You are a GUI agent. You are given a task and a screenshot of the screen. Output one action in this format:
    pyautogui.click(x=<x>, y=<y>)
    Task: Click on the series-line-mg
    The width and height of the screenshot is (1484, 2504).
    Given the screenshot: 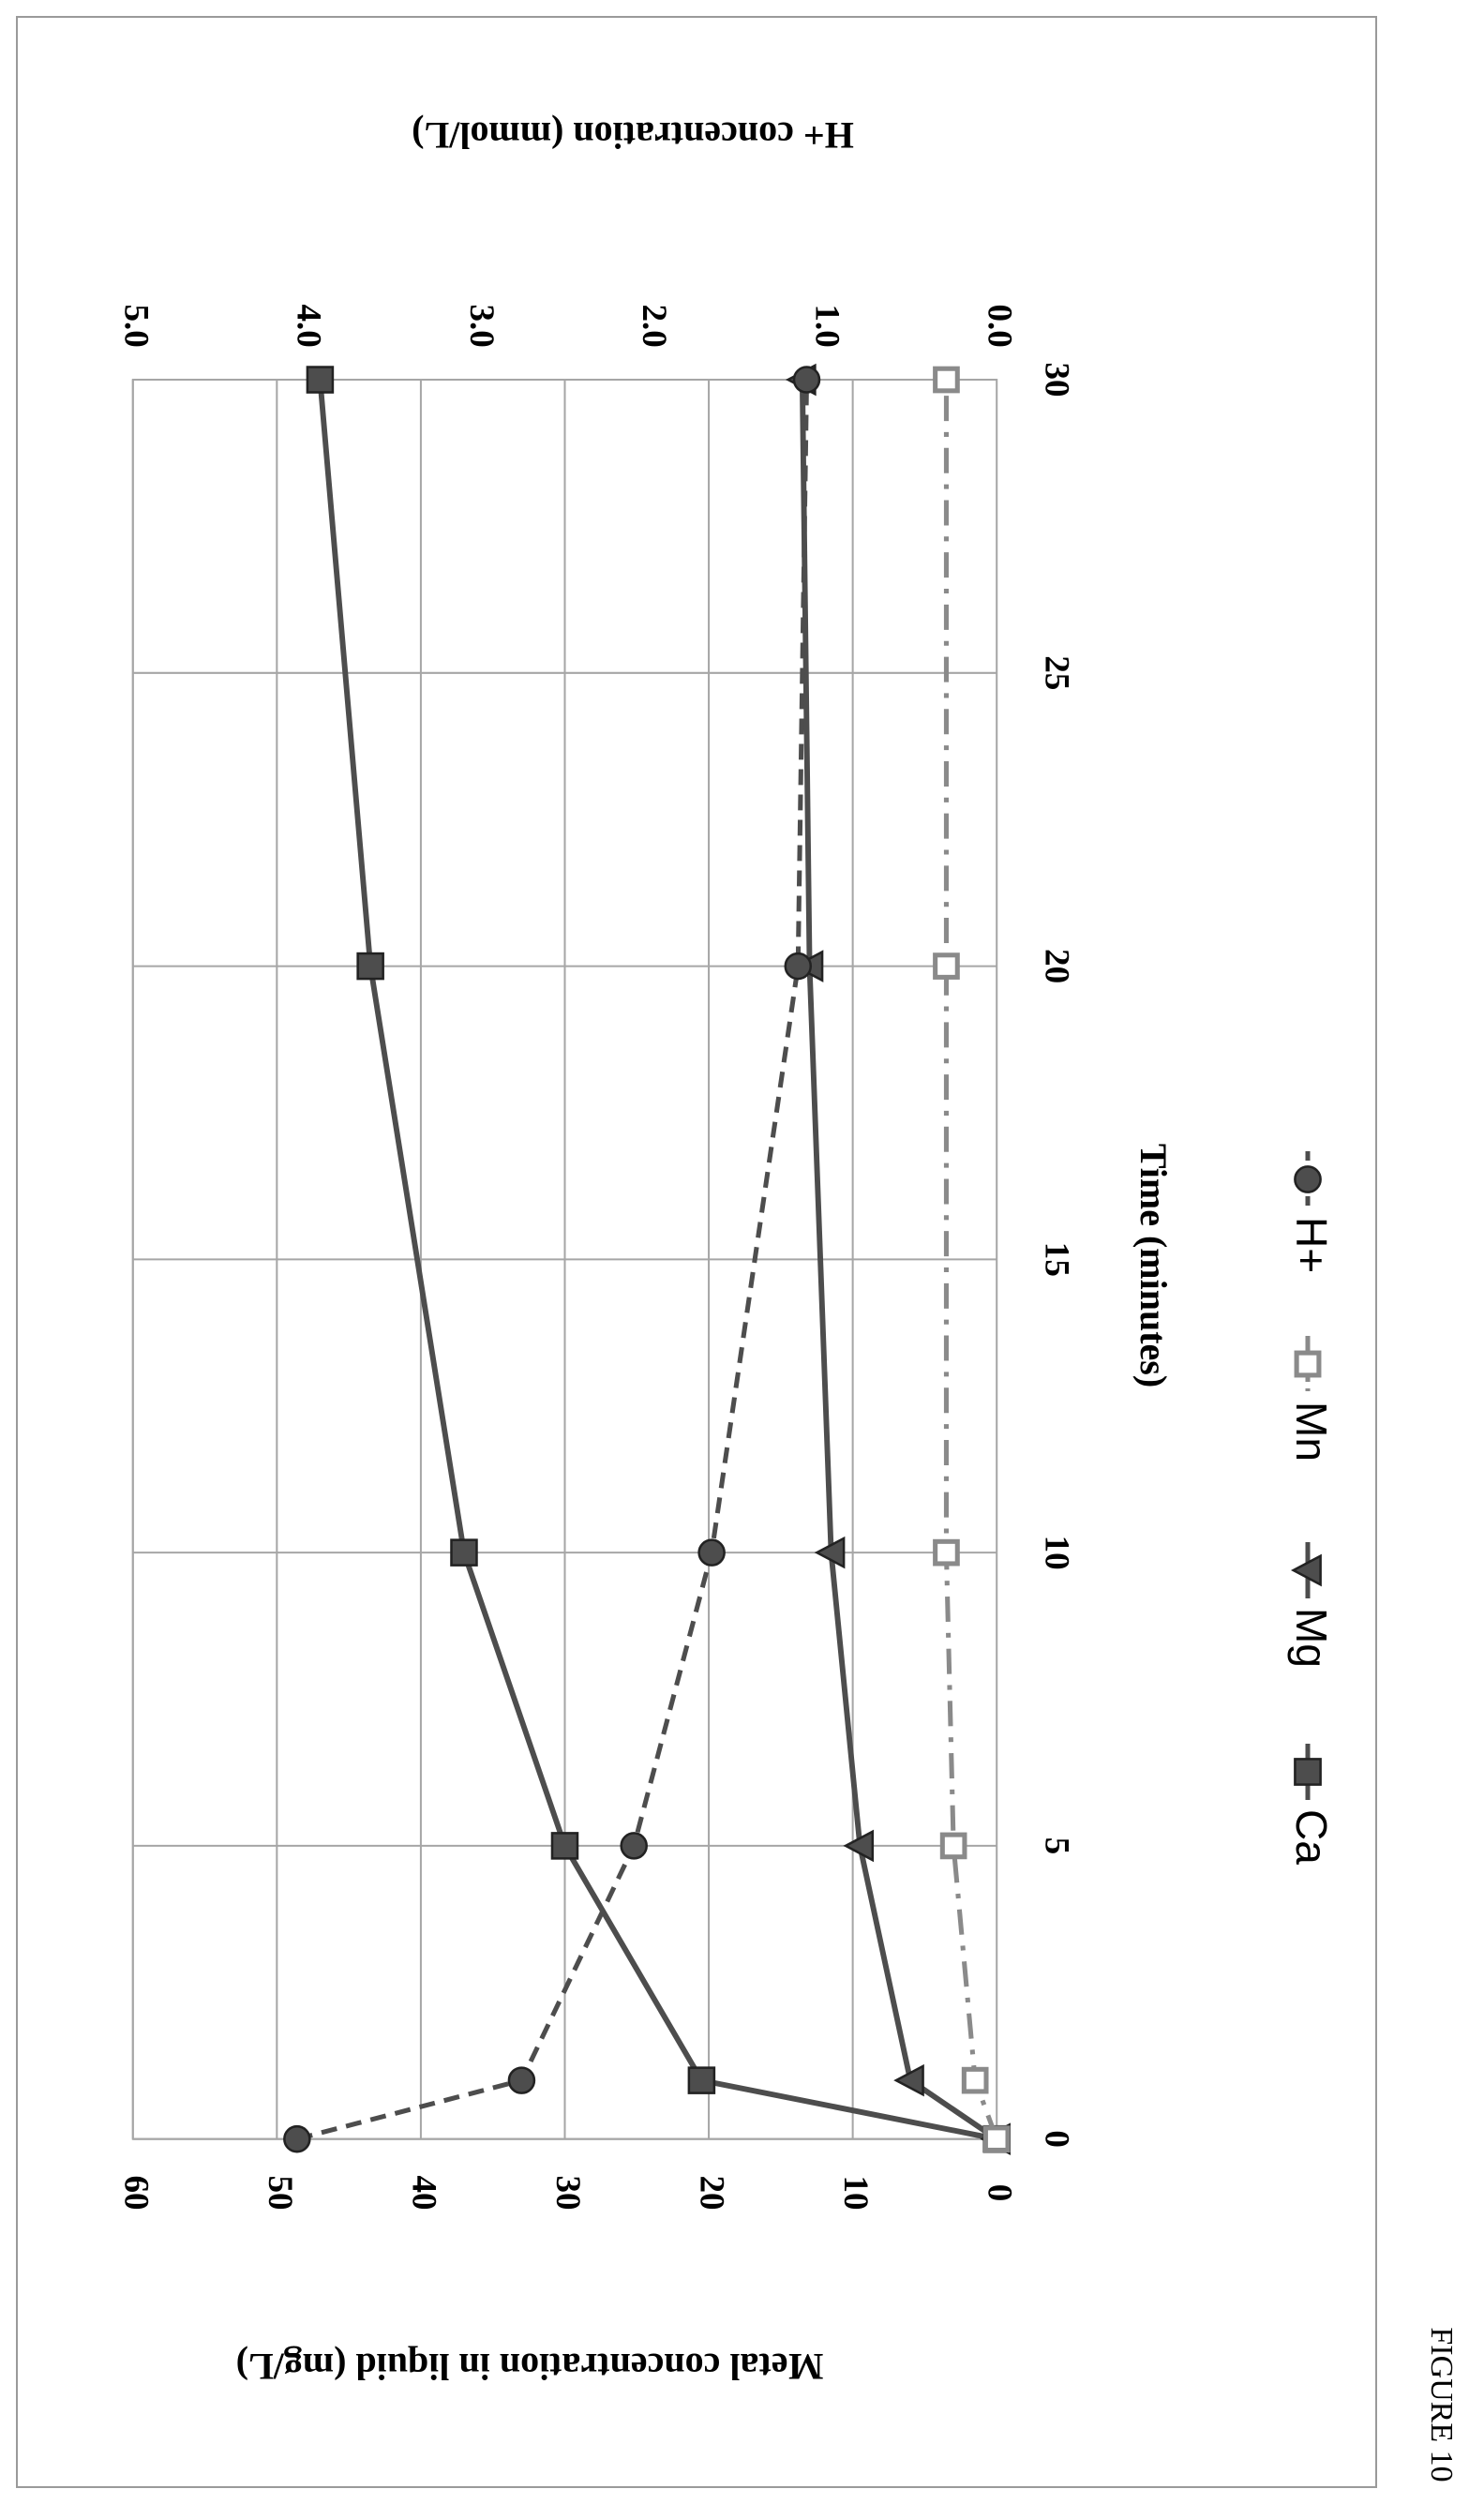 What is the action you would take?
    pyautogui.click(x=898, y=1260)
    